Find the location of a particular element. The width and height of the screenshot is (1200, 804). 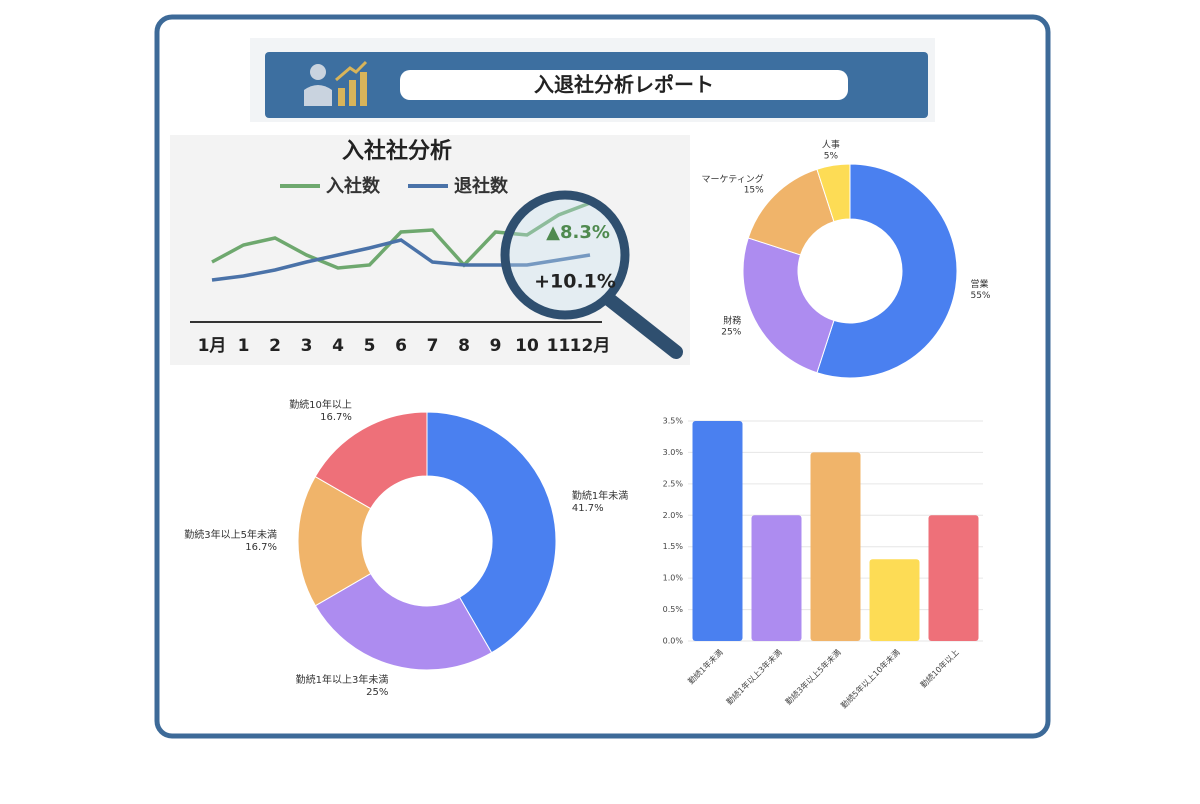

y-tick-label: 3.0% is located at coordinates (673, 452).